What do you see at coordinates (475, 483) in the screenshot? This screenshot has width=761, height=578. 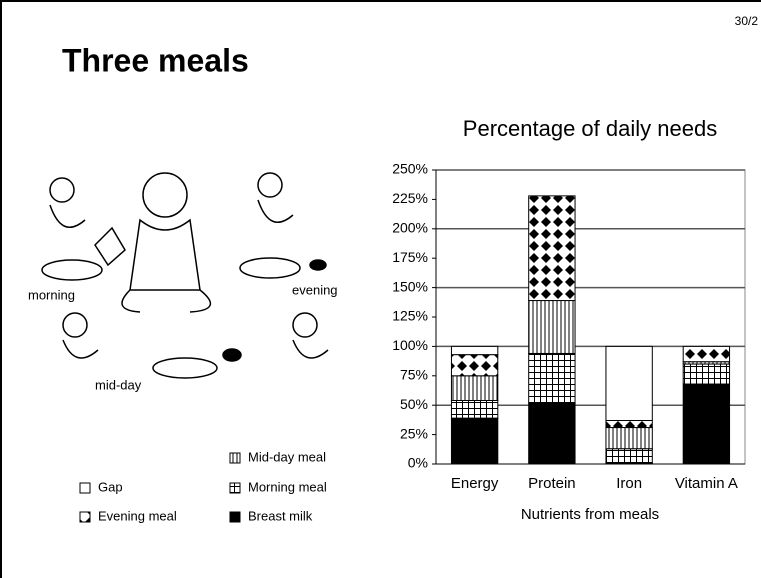 I see `x-tick-label: Energy` at bounding box center [475, 483].